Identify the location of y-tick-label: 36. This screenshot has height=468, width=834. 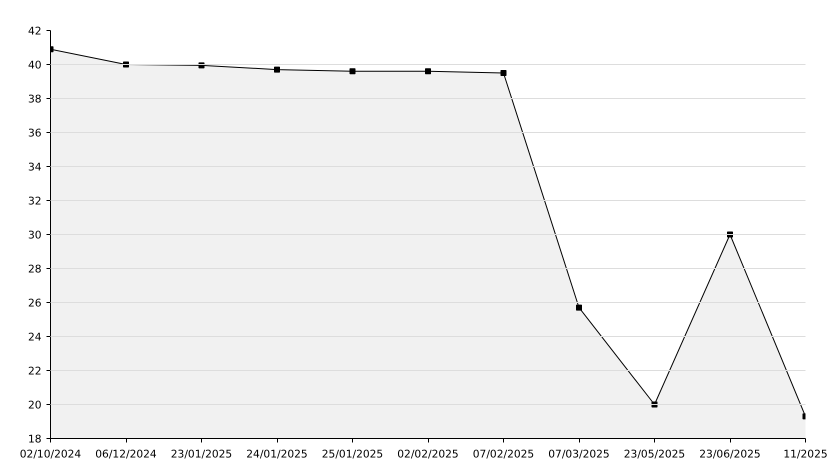
(35, 133).